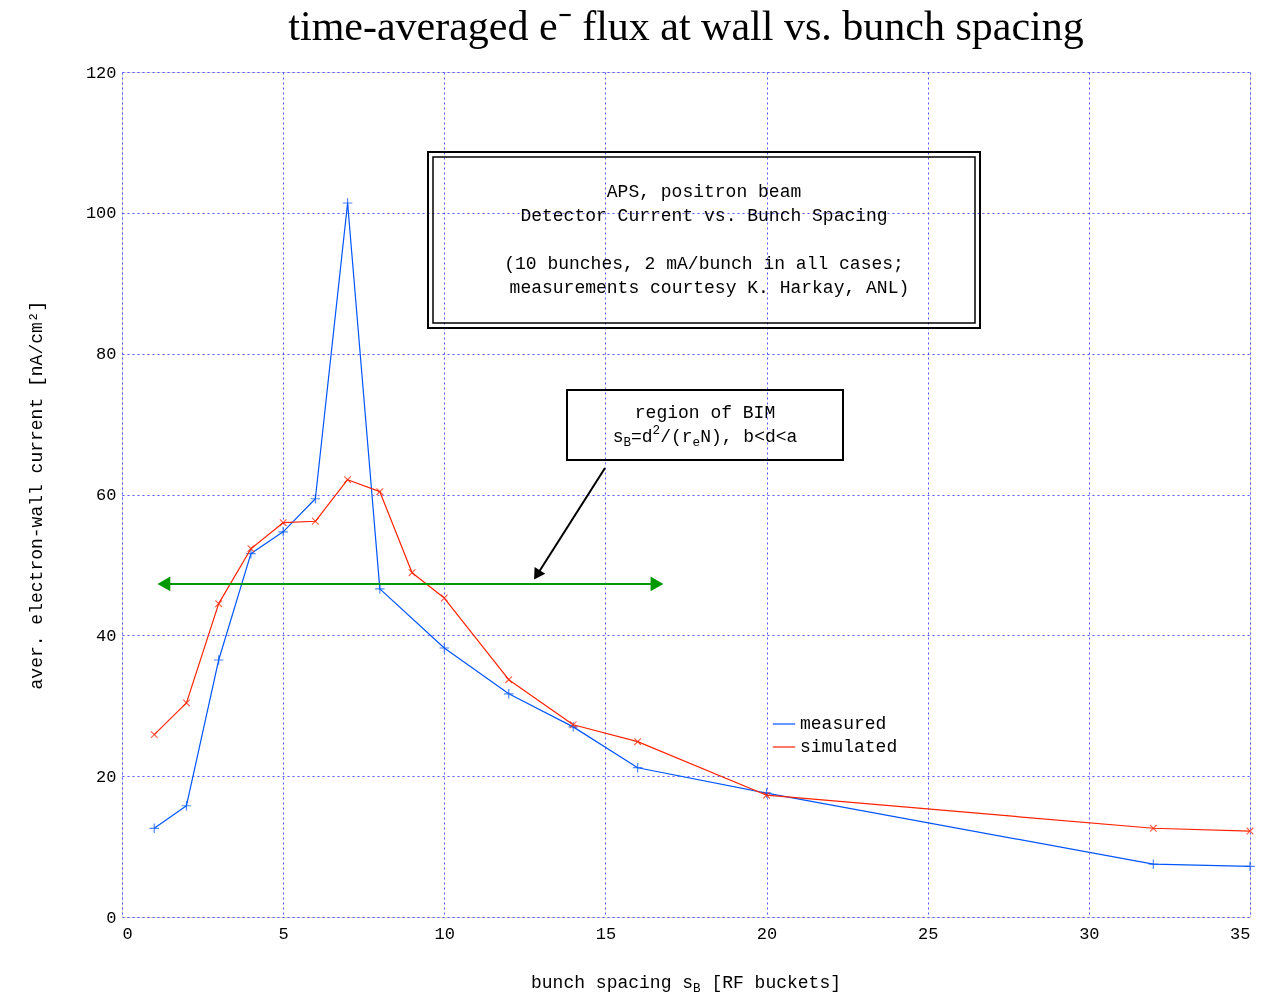 The height and width of the screenshot is (998, 1263). Describe the element at coordinates (36, 495) in the screenshot. I see `y-axis-title: aver. electron-wall current [nA/cm²]` at that location.